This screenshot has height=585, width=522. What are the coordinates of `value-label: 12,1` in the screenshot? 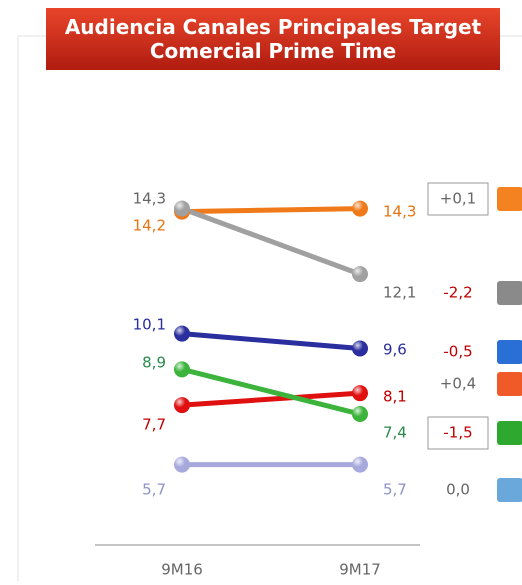 It's located at (399, 293).